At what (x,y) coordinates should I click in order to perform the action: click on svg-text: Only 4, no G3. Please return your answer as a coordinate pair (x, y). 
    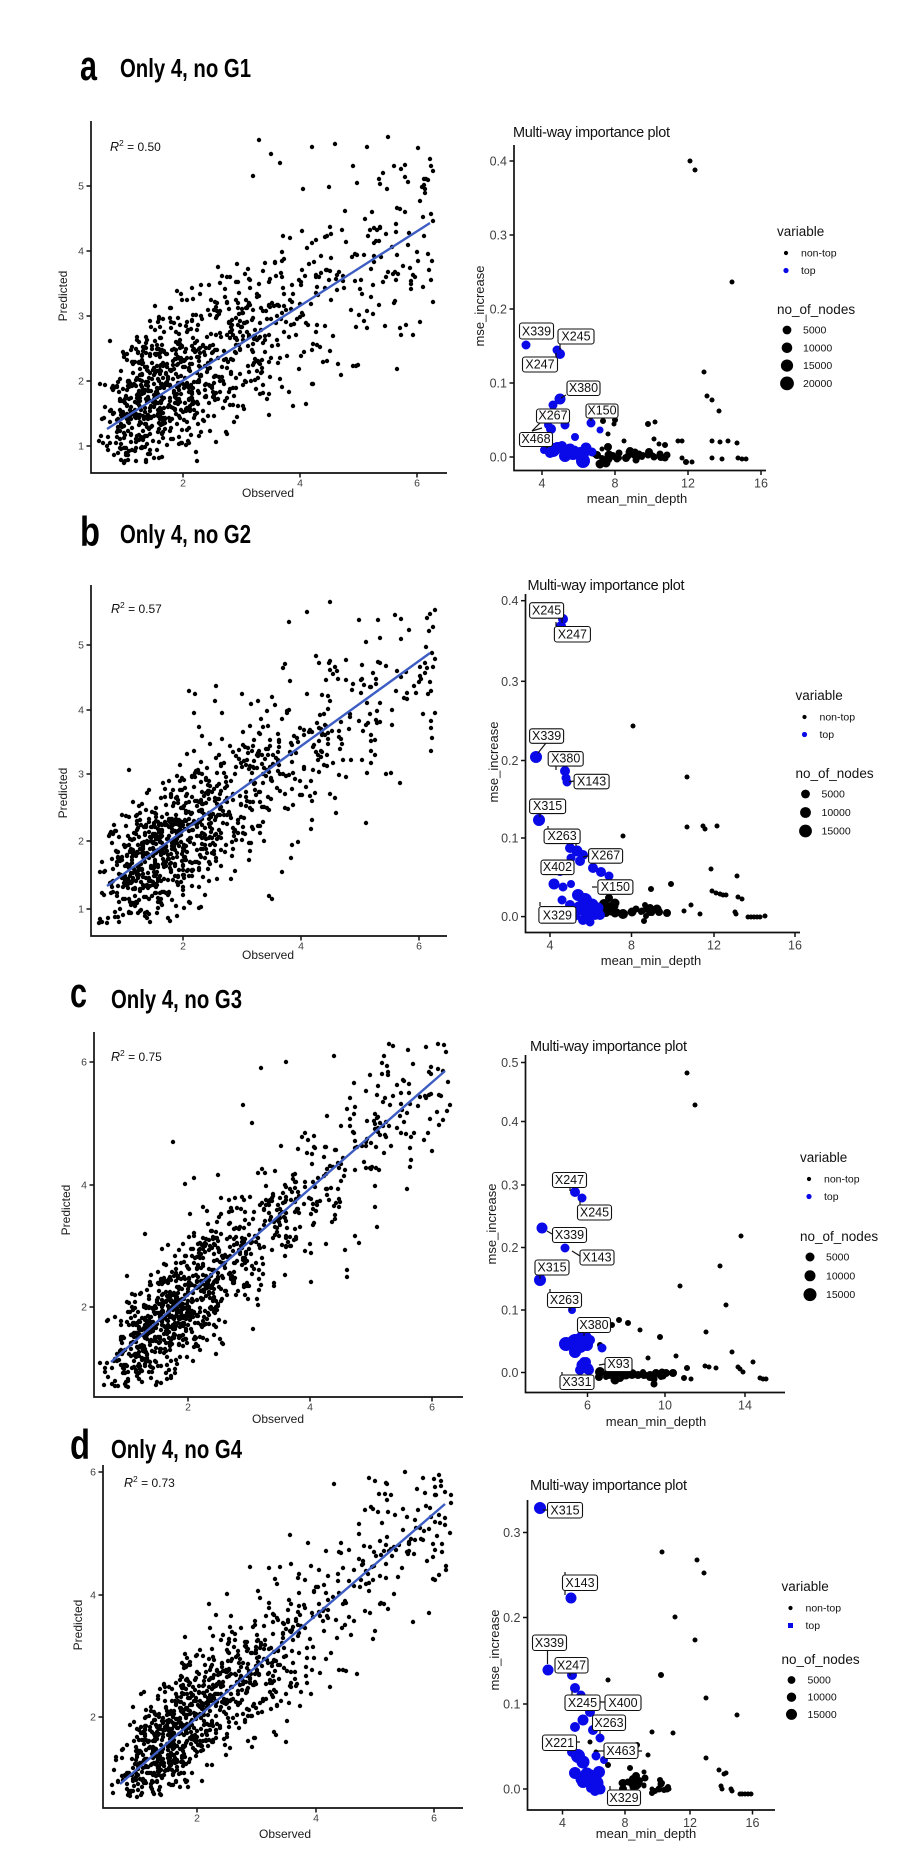
    Looking at the image, I should click on (176, 999).